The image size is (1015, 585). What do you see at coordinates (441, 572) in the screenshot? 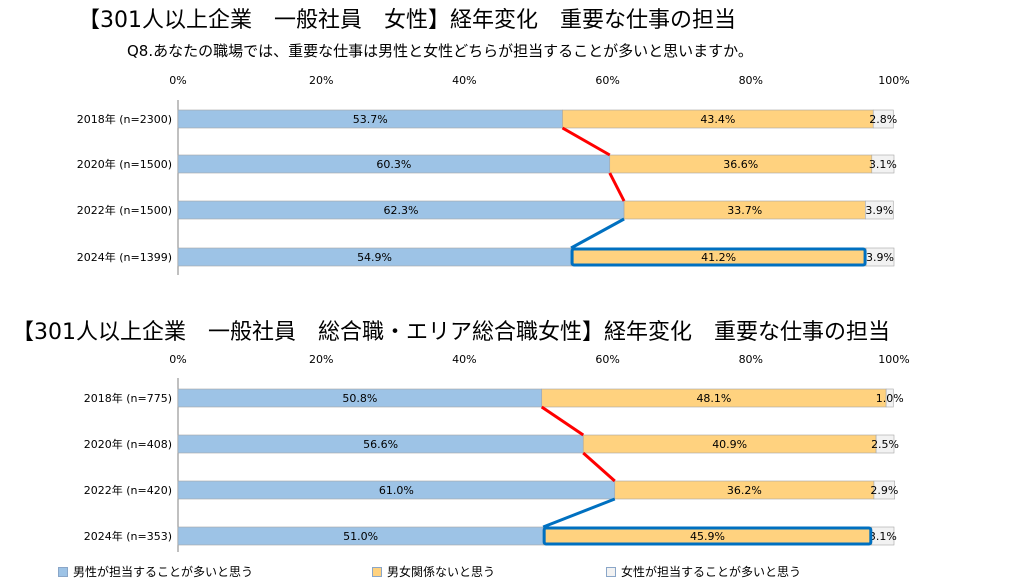
I see `legend-label-neutral: 男女関係ないと思う` at bounding box center [441, 572].